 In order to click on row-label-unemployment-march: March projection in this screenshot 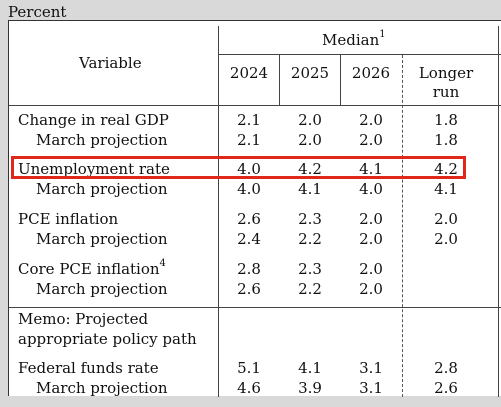, I will do `click(102, 189)`.